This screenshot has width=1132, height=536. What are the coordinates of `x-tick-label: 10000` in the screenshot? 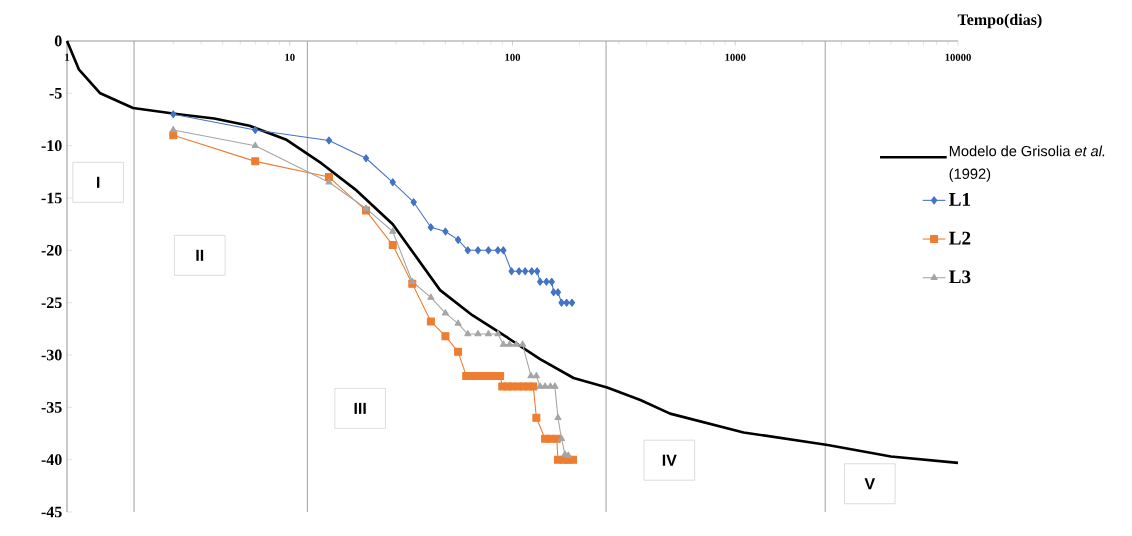 It's located at (958, 57).